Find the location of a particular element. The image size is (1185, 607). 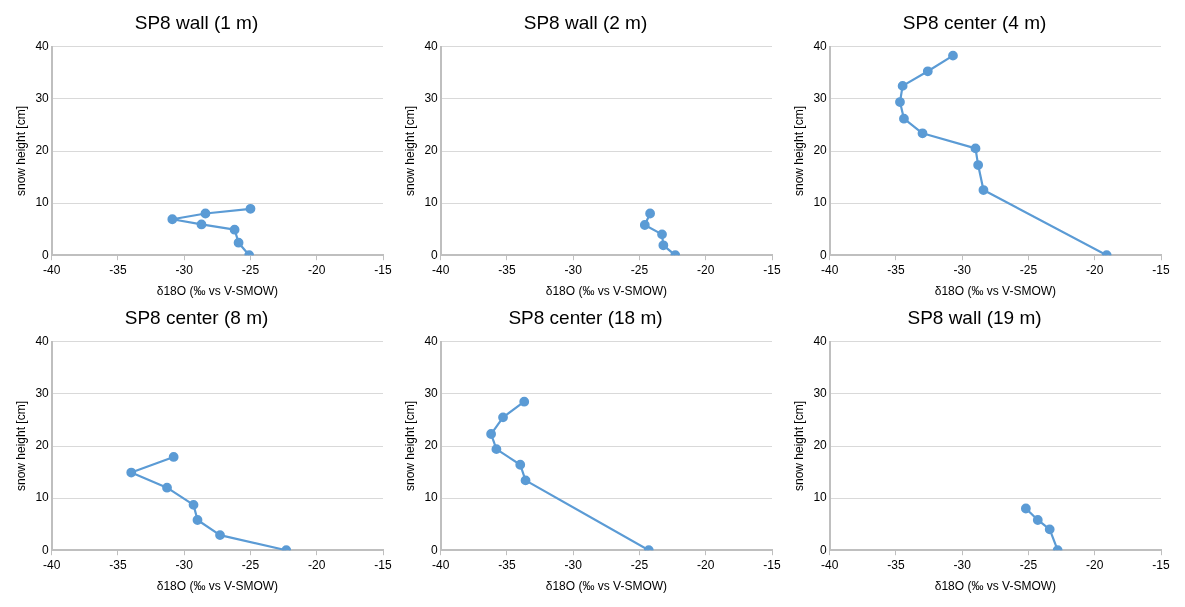

chart-title: SP8 center (8 m) is located at coordinates (196, 317).